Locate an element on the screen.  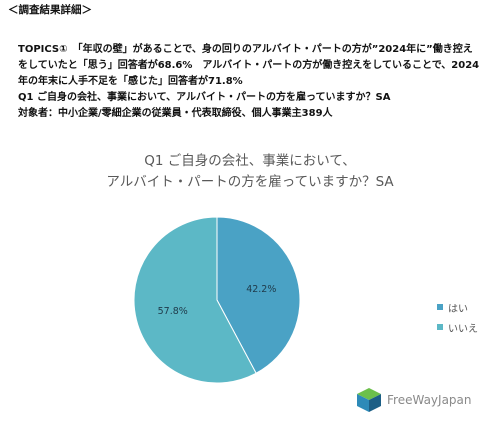
chart-legend: はい いいえ is located at coordinates (457, 320).